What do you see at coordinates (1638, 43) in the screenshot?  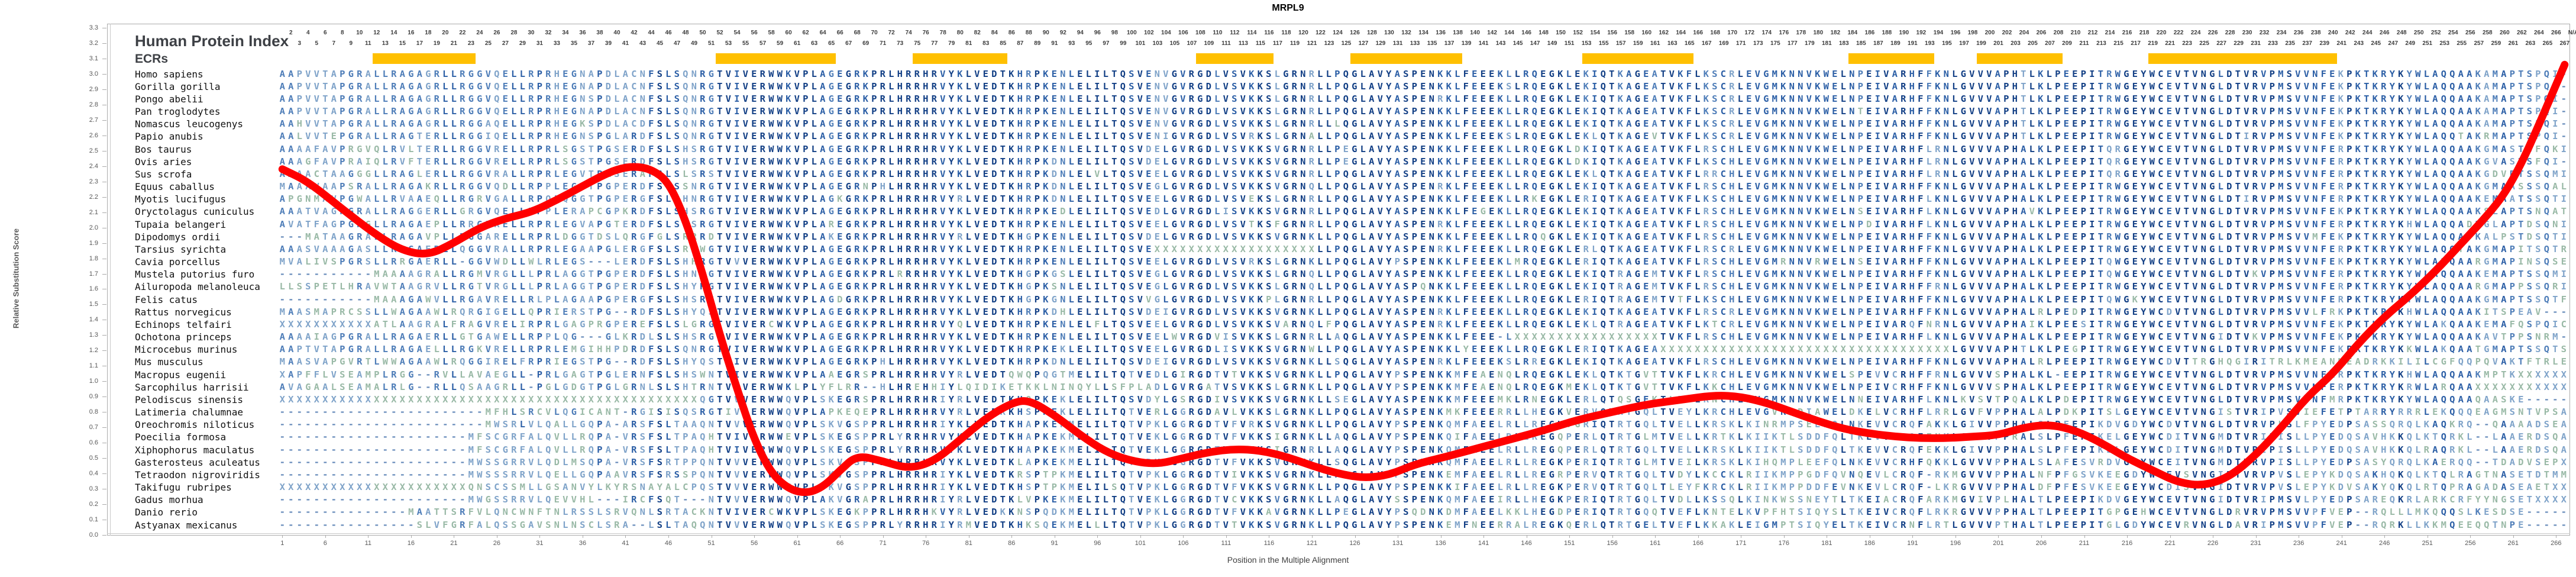 I see `position-number: 159` at bounding box center [1638, 43].